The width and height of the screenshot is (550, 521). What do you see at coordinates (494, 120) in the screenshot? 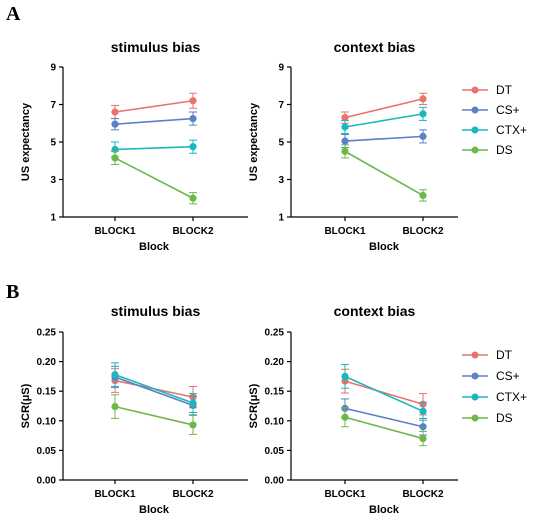
I see `legend-top: DT CS+ CTX+ DS` at bounding box center [494, 120].